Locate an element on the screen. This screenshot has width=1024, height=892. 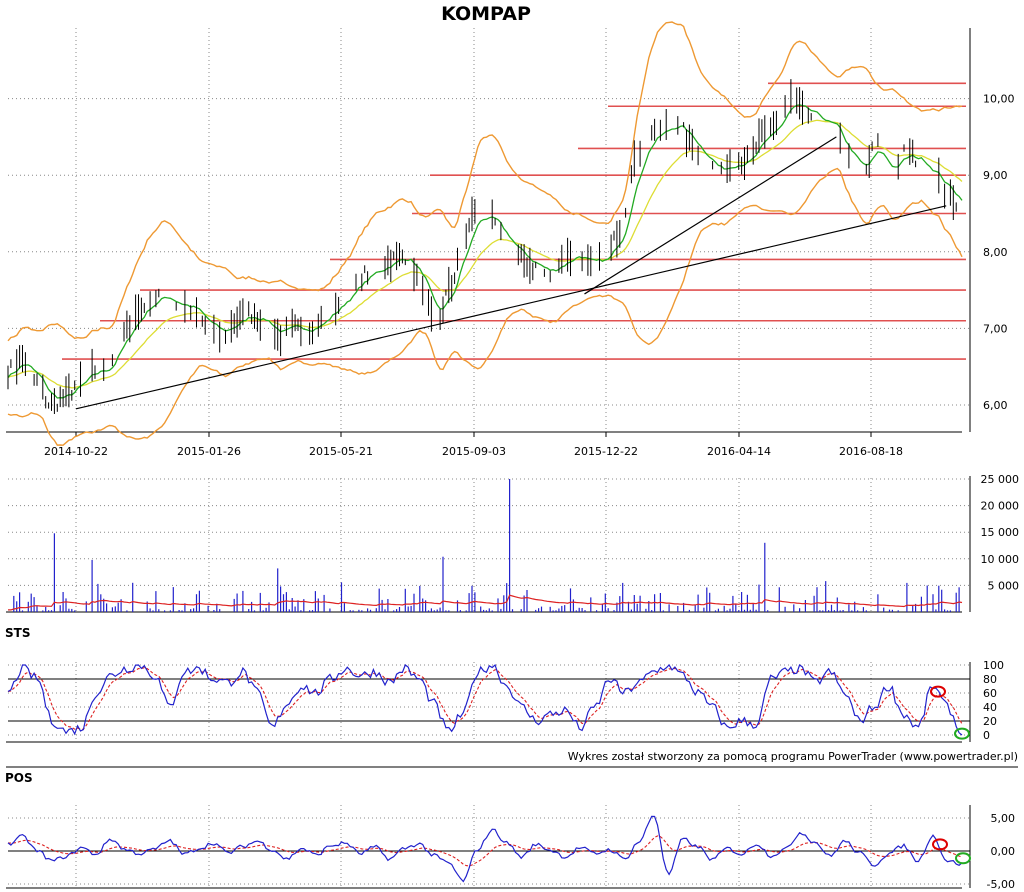
price-y-tick: 9,00 is located at coordinates (995, 175).